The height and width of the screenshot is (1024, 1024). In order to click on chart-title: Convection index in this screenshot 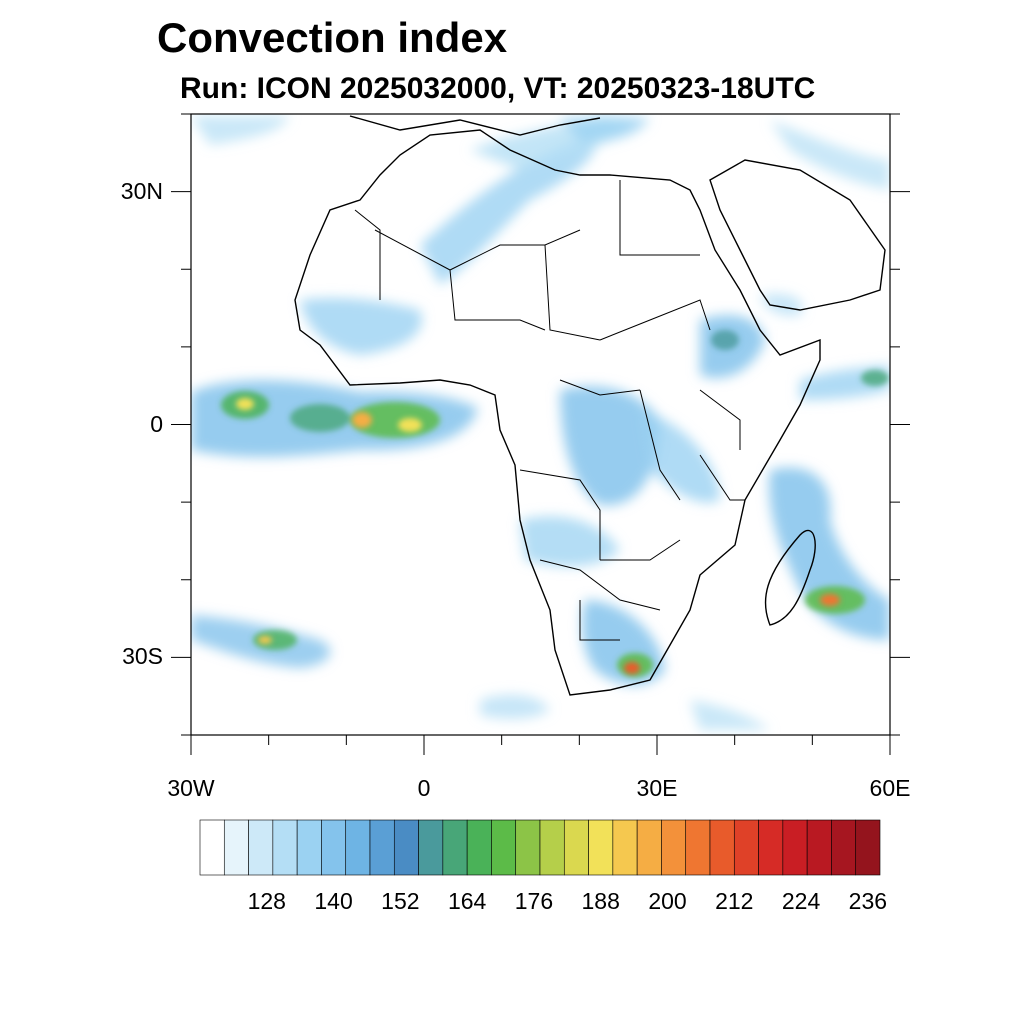, I will do `click(332, 37)`.